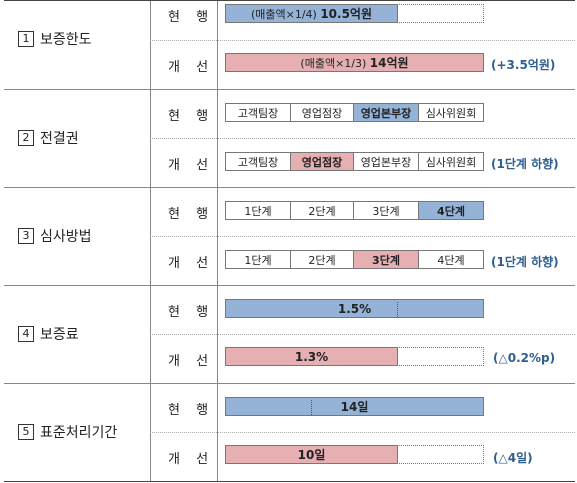  I want to click on section-number: 1, so click(26, 39).